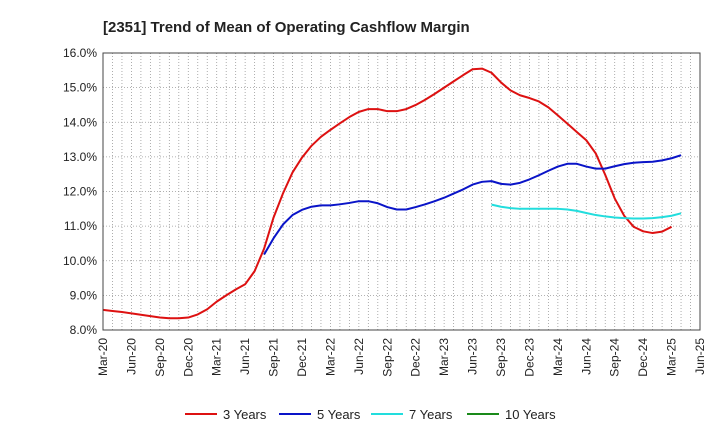 This screenshot has height=440, width=720. Describe the element at coordinates (80, 157) in the screenshot. I see `y-tick-label: 13.0%` at that location.